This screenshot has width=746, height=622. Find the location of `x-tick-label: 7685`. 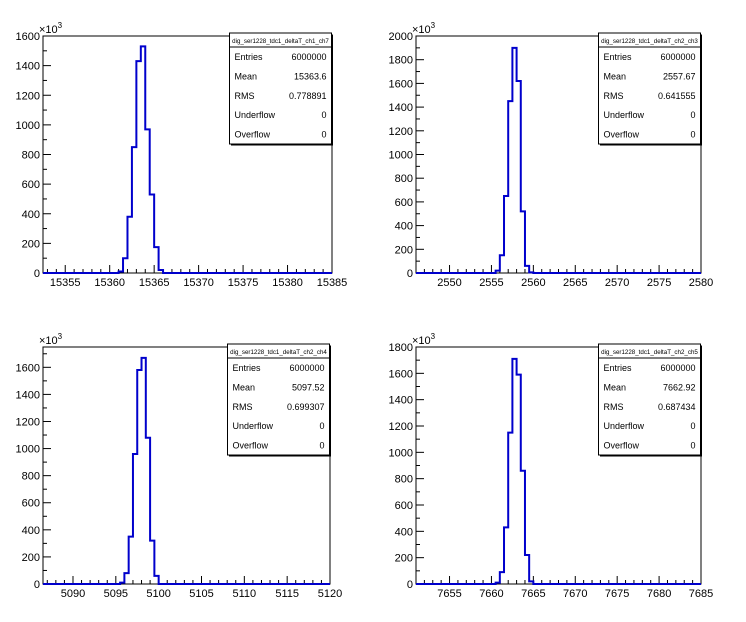

x-tick-label: 7685 is located at coordinates (701, 594).